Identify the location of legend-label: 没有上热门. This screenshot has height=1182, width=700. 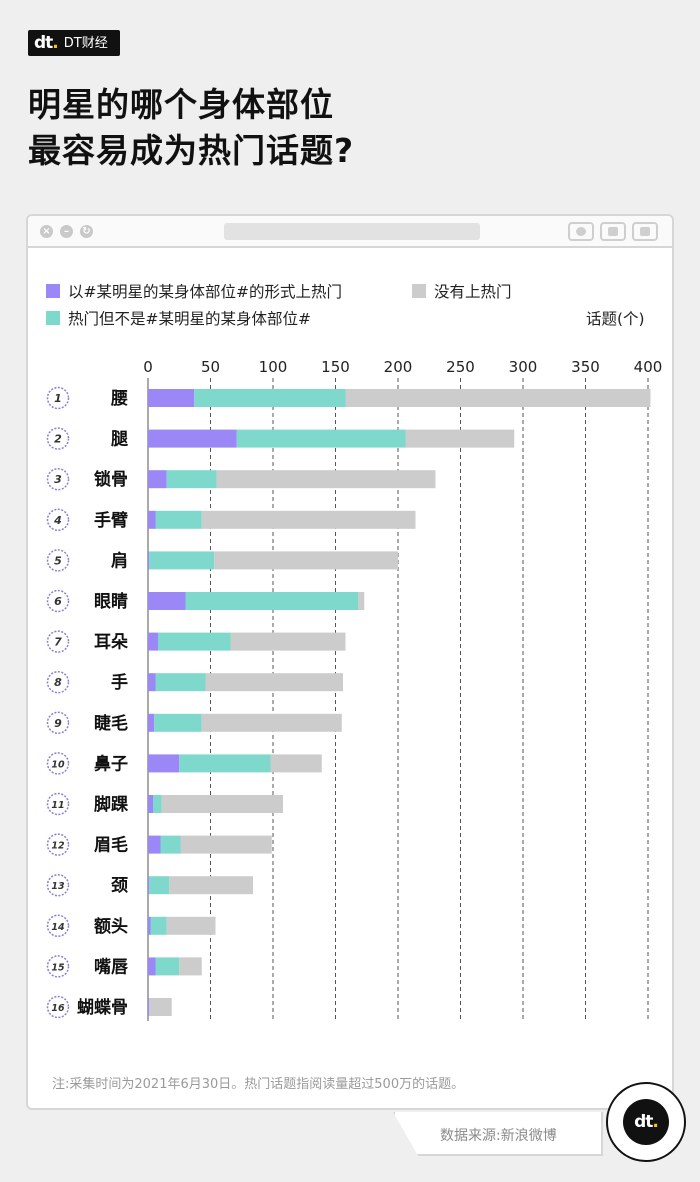
(473, 292).